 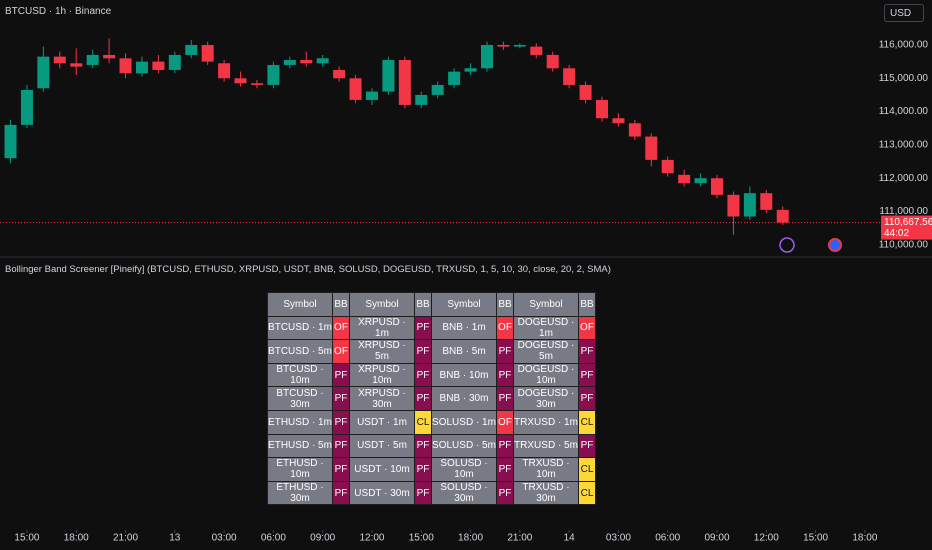 I want to click on y-tick-label: 111,000.00, so click(x=903, y=211).